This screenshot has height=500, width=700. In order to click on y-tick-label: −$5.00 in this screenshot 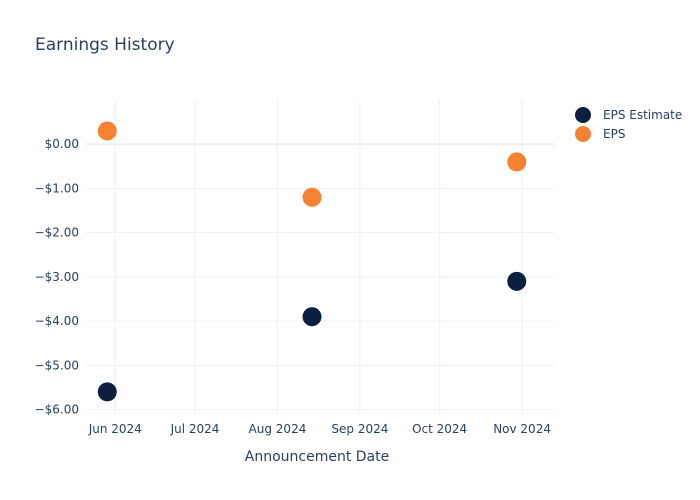, I will do `click(57, 365)`.